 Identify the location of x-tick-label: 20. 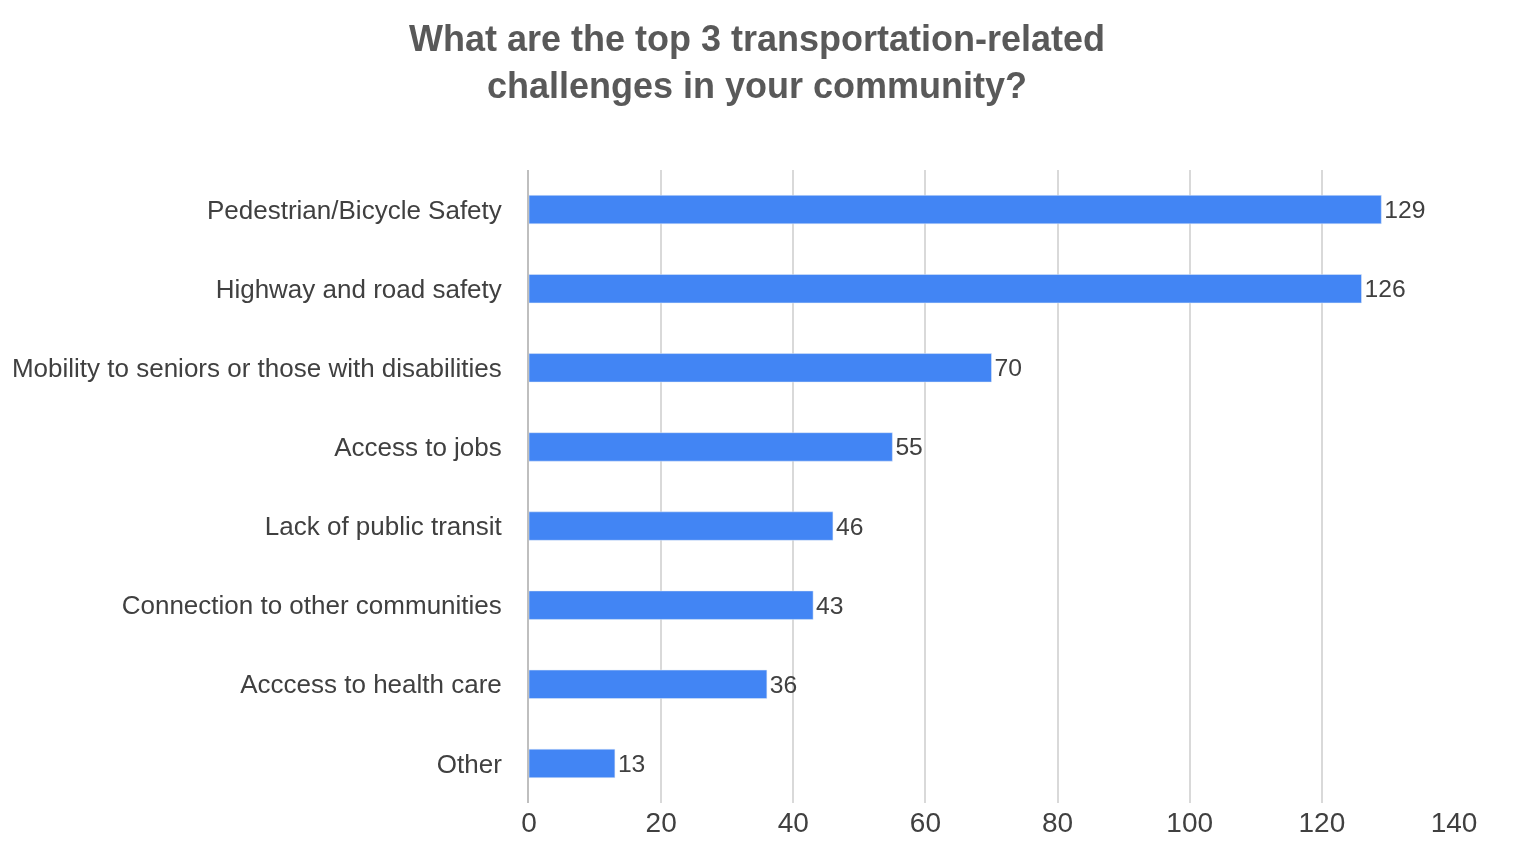
(661, 822).